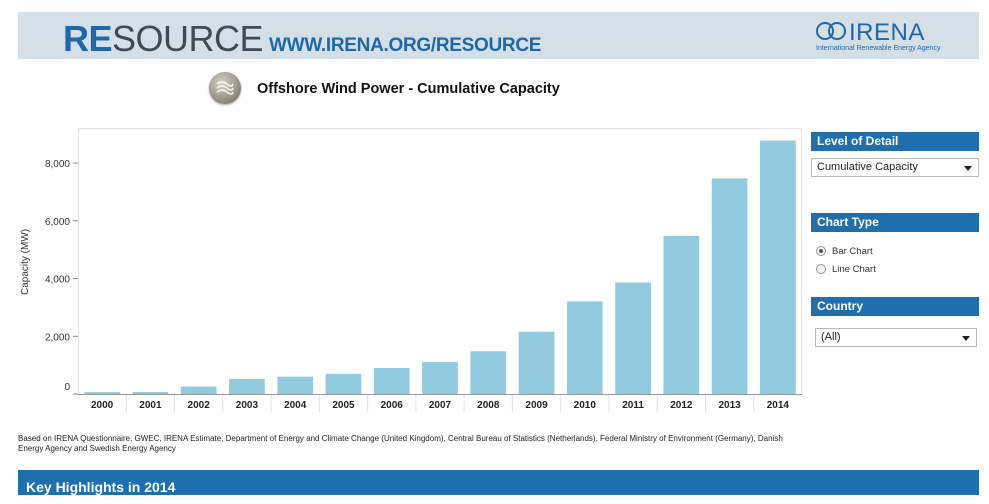  I want to click on bar-2001, so click(150, 393).